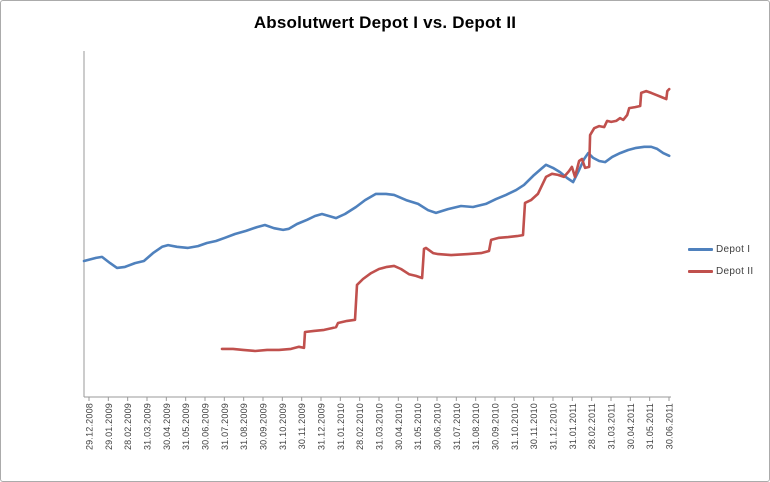  What do you see at coordinates (515, 426) in the screenshot?
I see `x-tick-label: 31.10.2010` at bounding box center [515, 426].